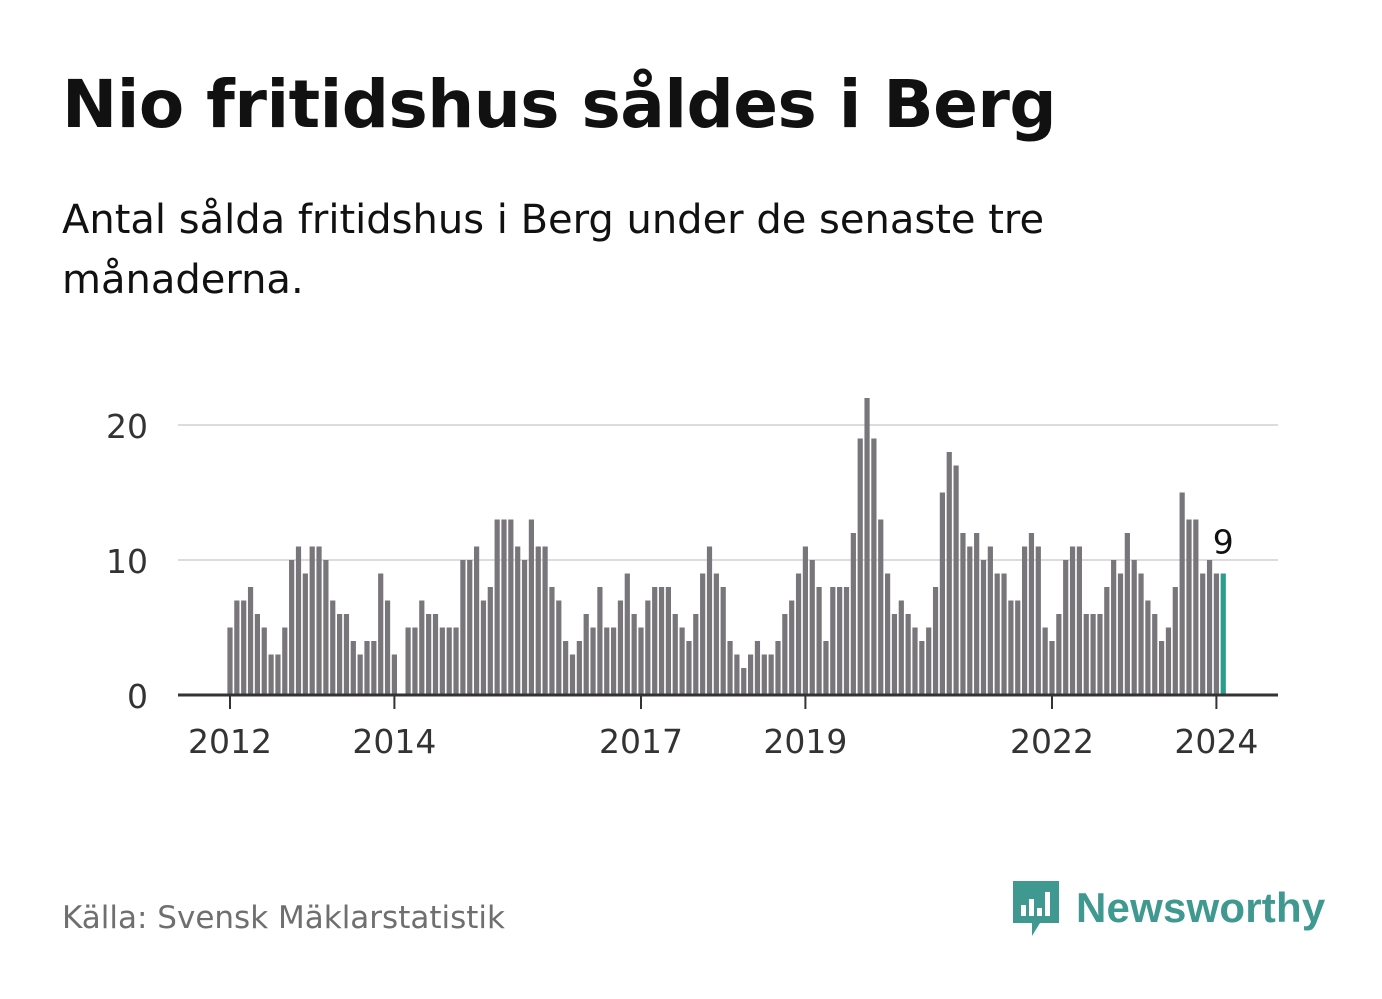  What do you see at coordinates (1201, 907) in the screenshot?
I see `brand-name: Newsworthy` at bounding box center [1201, 907].